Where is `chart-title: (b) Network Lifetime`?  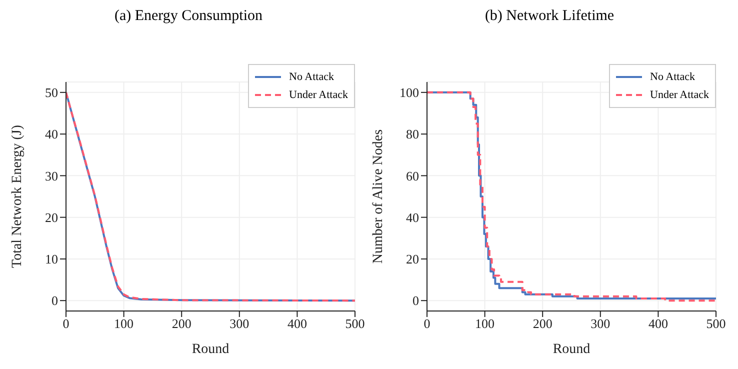
chart-title: (b) Network Lifetime is located at coordinates (550, 17).